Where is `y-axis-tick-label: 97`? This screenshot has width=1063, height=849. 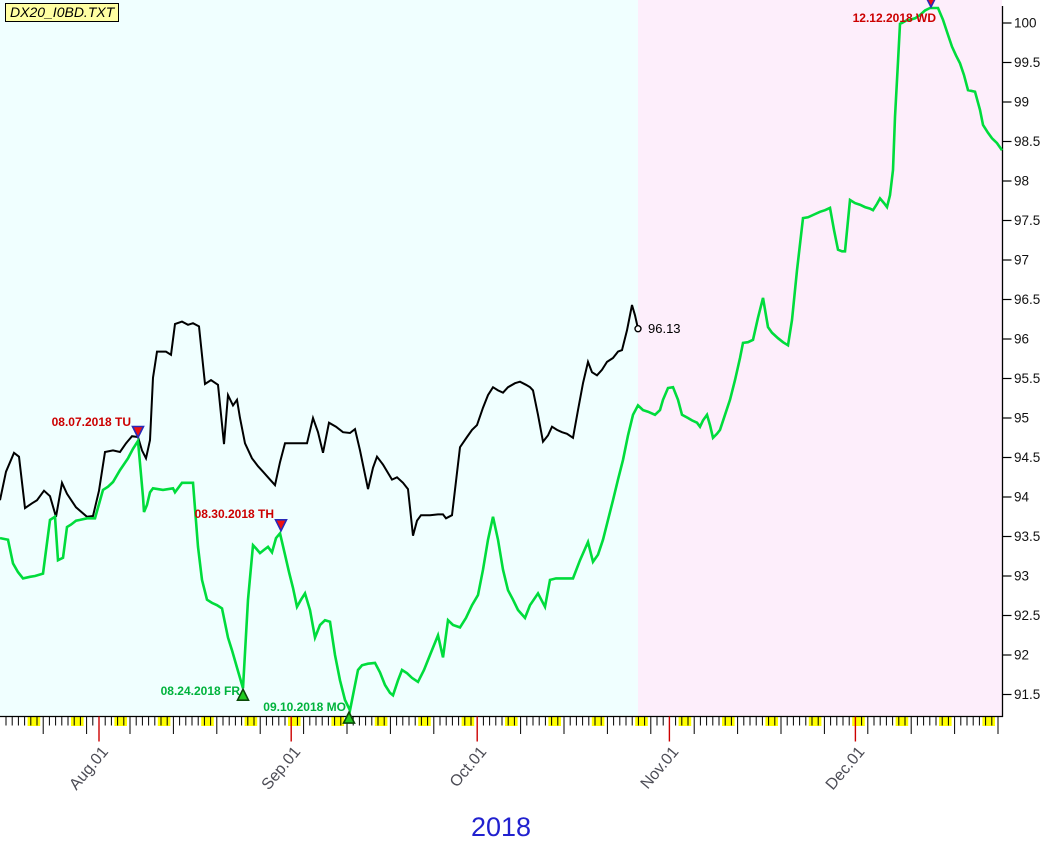 y-axis-tick-label: 97 is located at coordinates (1021, 260).